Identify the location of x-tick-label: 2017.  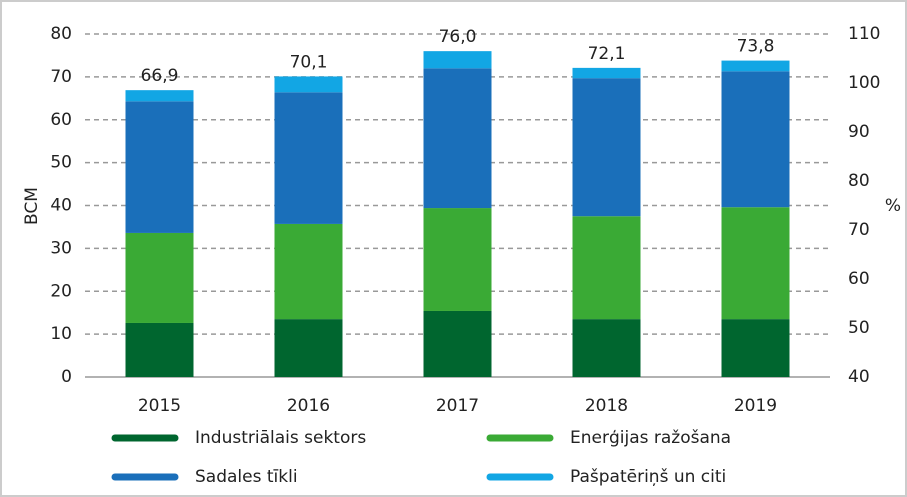
(457, 406).